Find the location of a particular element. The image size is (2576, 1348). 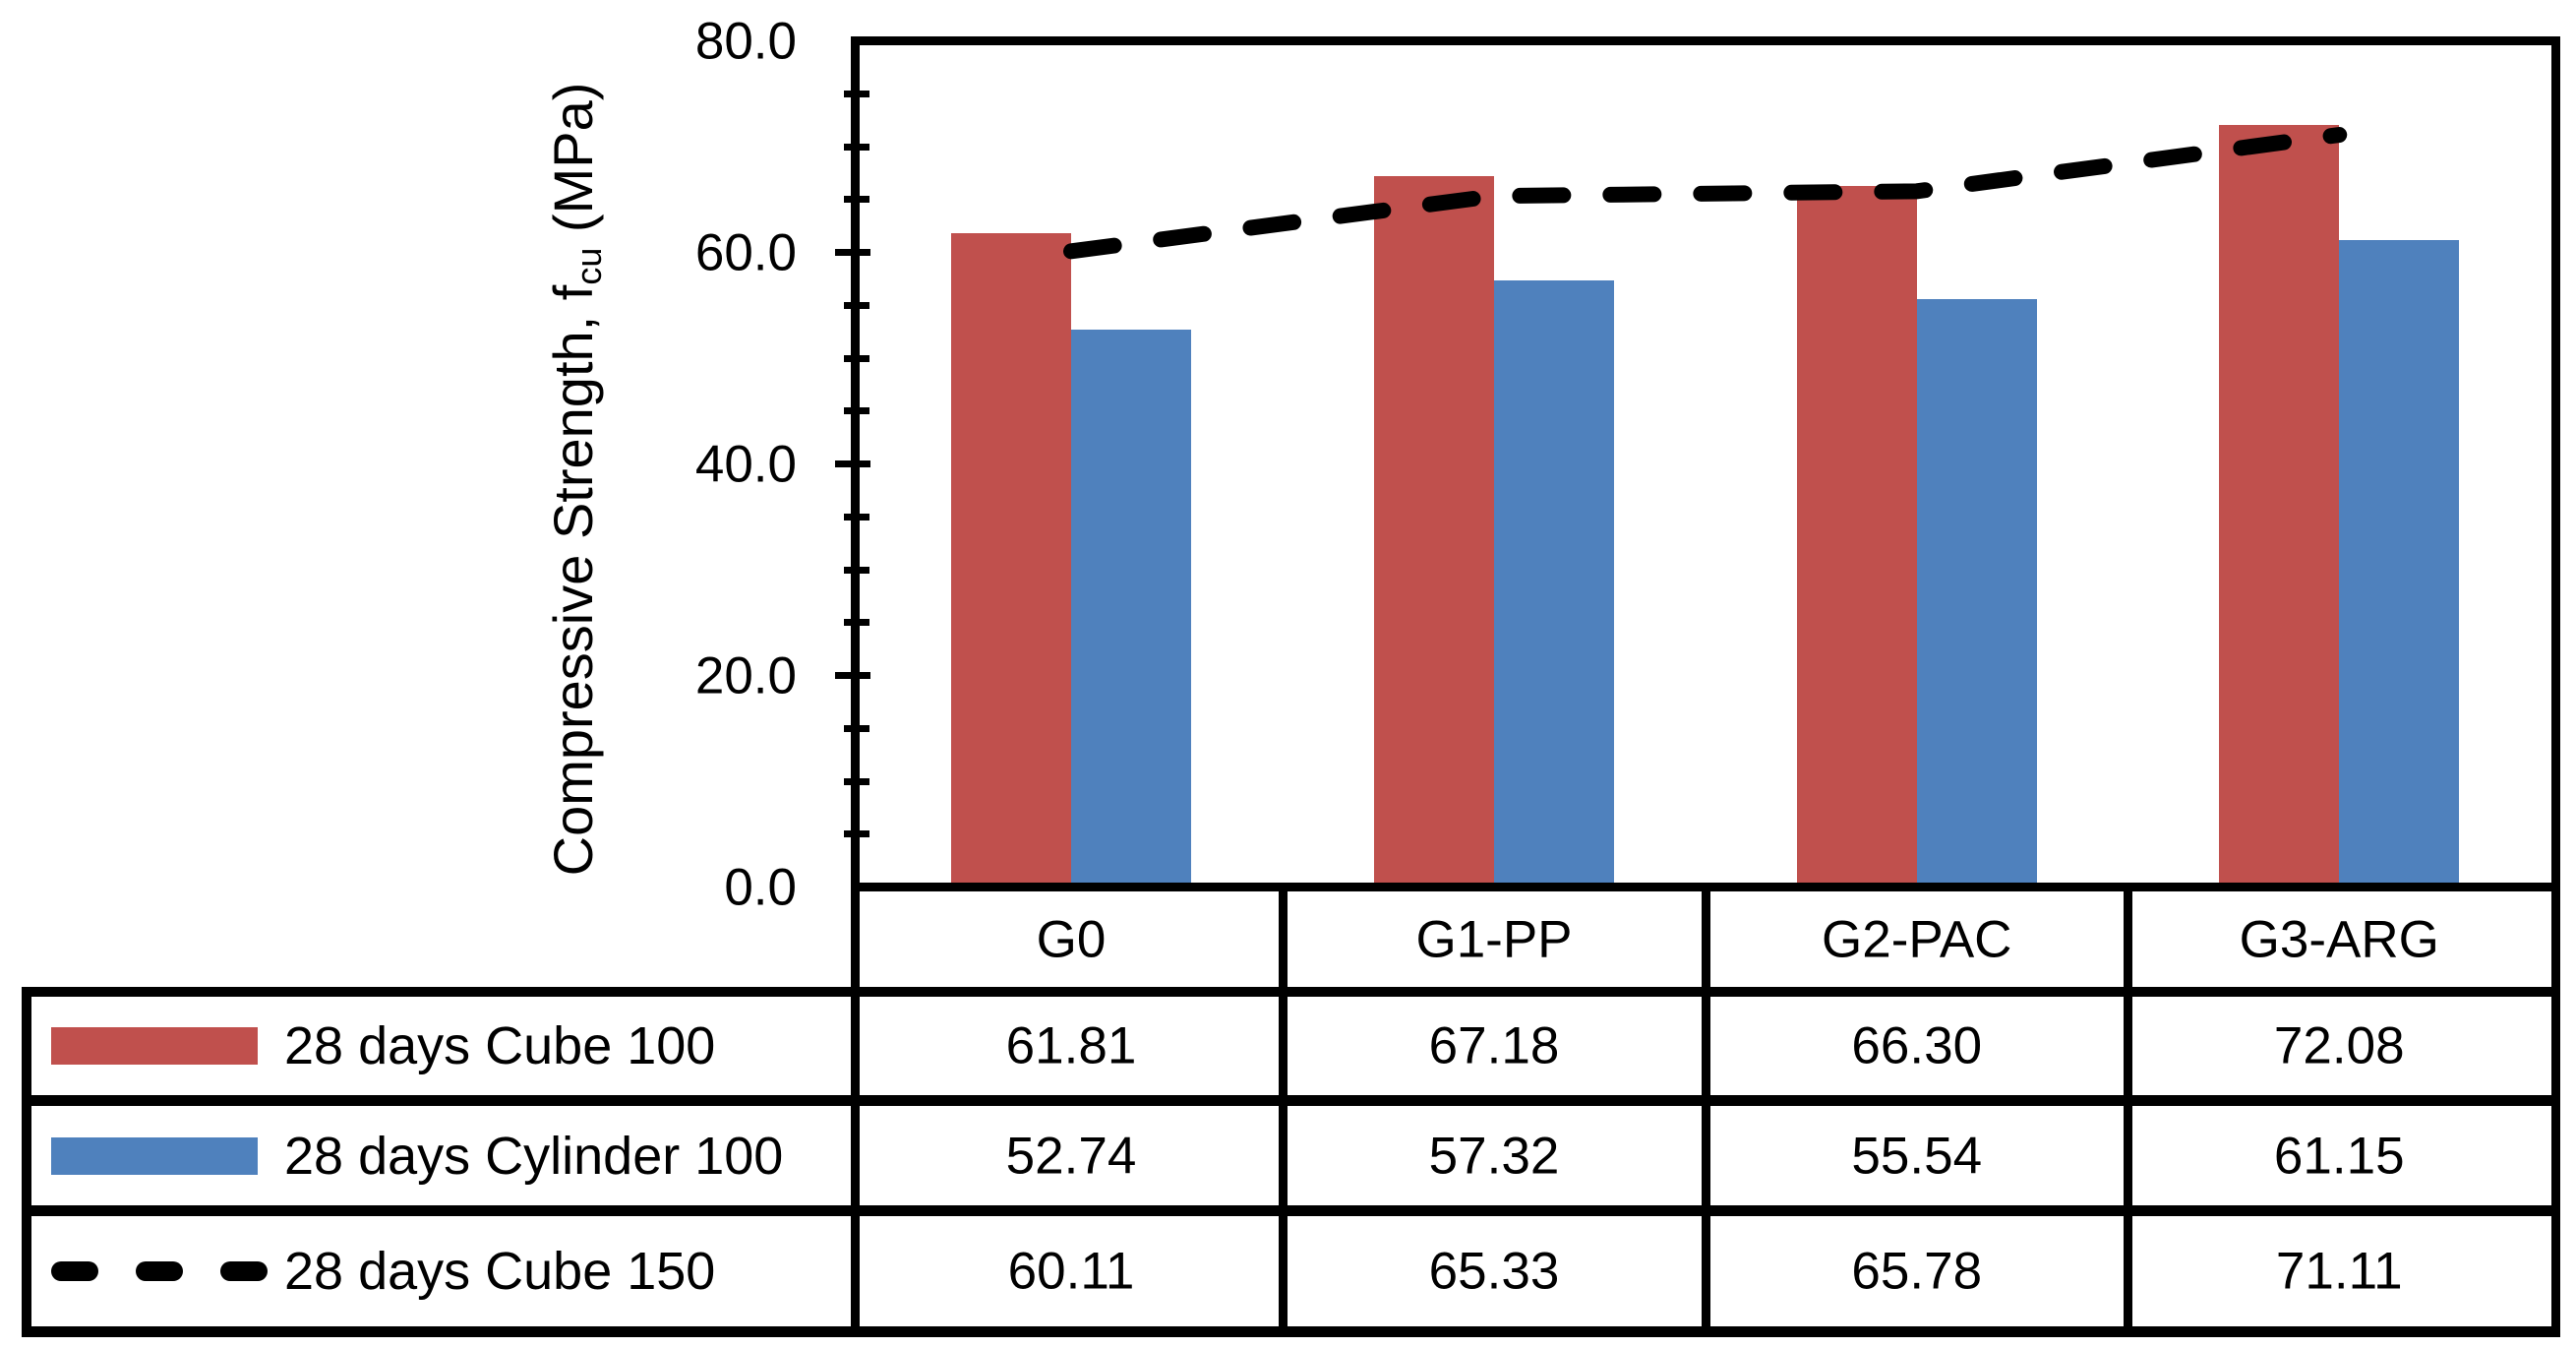

category-label-g2-pac: G2-PAC is located at coordinates (1917, 940).